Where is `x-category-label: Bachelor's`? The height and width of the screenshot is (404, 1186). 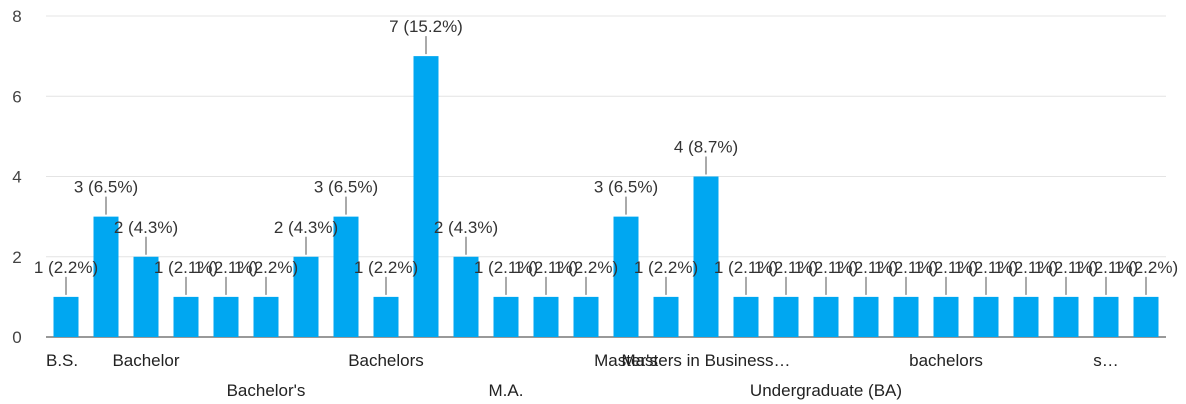
x-category-label: Bachelor's is located at coordinates (266, 390).